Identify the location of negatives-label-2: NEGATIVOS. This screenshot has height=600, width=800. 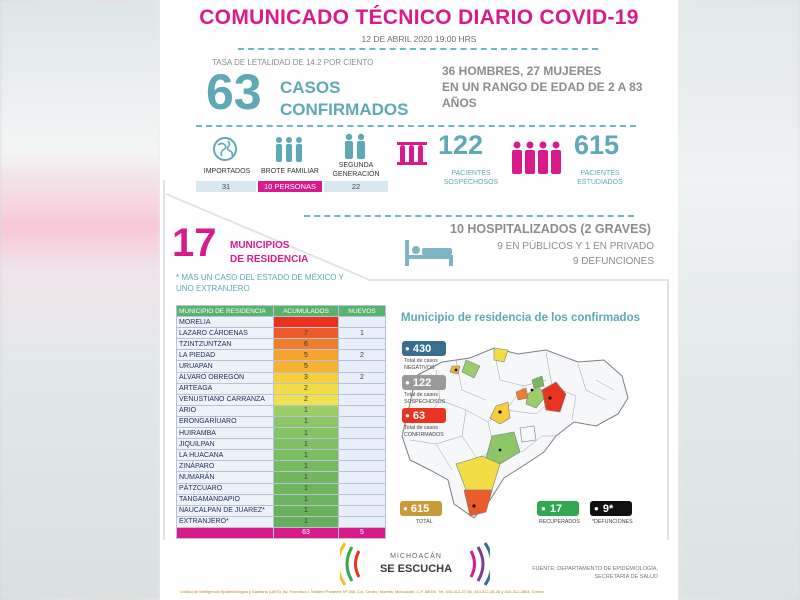
(419, 368).